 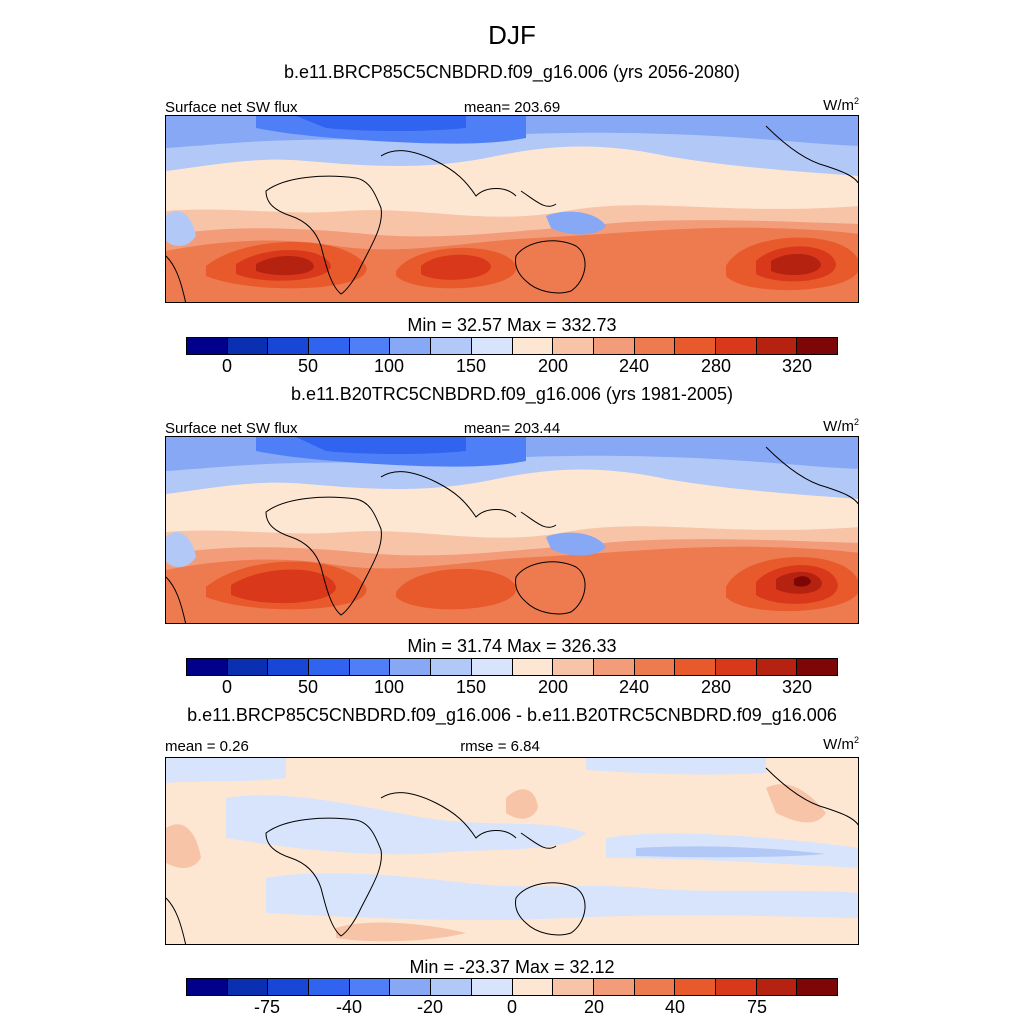 What do you see at coordinates (471, 687) in the screenshot?
I see `panel2-tick: 150` at bounding box center [471, 687].